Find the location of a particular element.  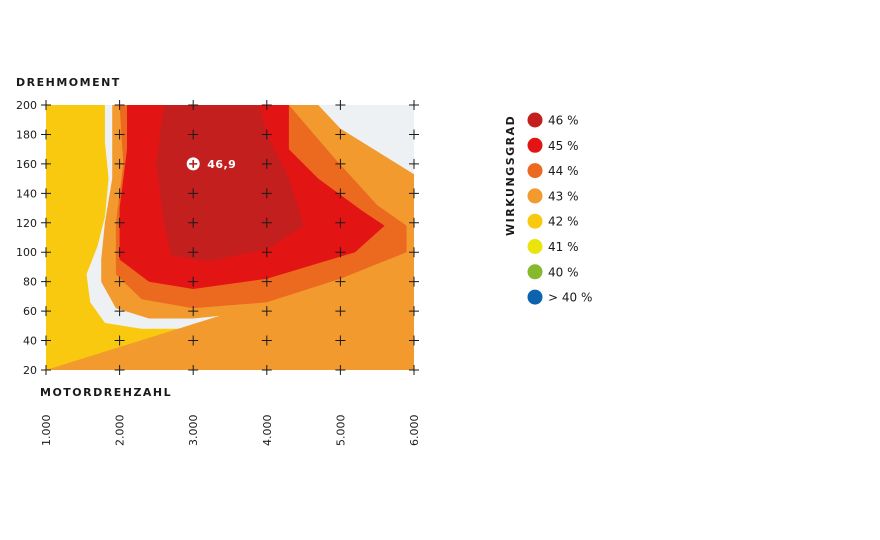

legend-label: 44 % is located at coordinates (563, 171).